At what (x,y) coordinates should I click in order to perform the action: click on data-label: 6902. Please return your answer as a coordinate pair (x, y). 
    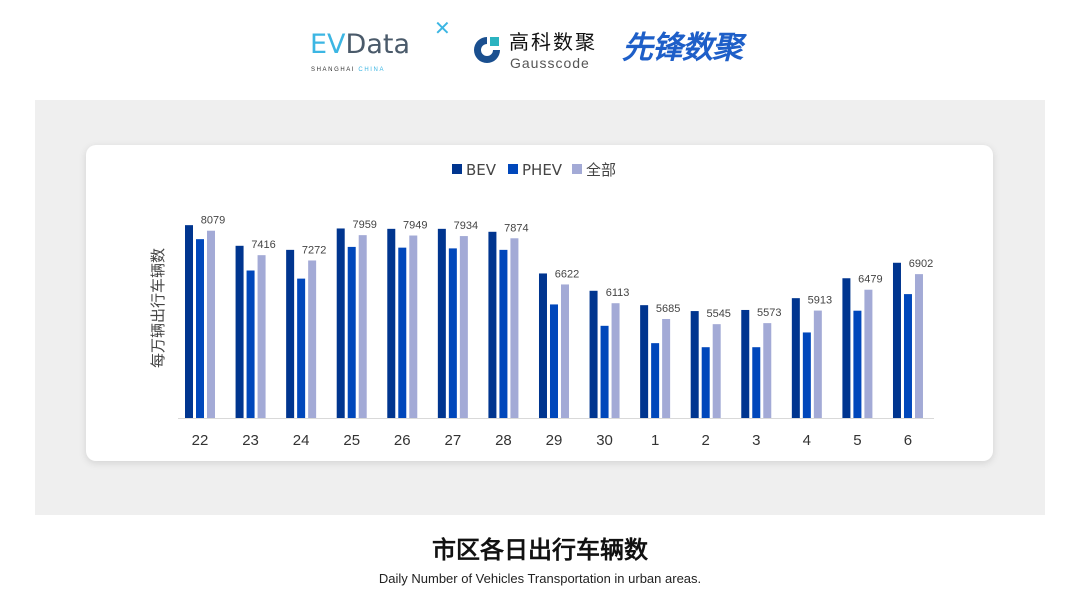
    Looking at the image, I should click on (921, 264).